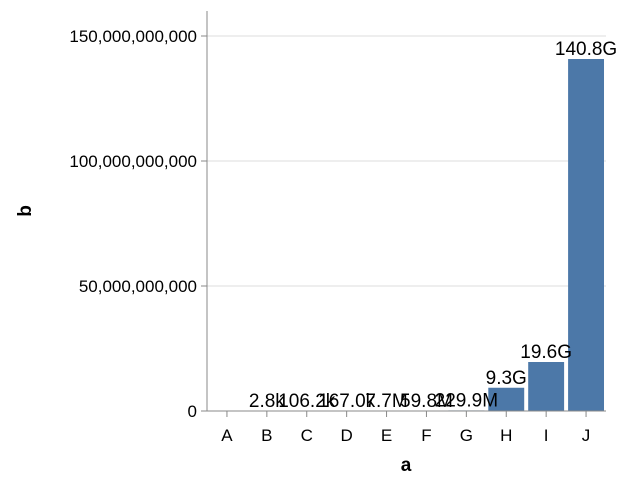 Image resolution: width=634 pixels, height=489 pixels. I want to click on x-tick-label: E, so click(386, 435).